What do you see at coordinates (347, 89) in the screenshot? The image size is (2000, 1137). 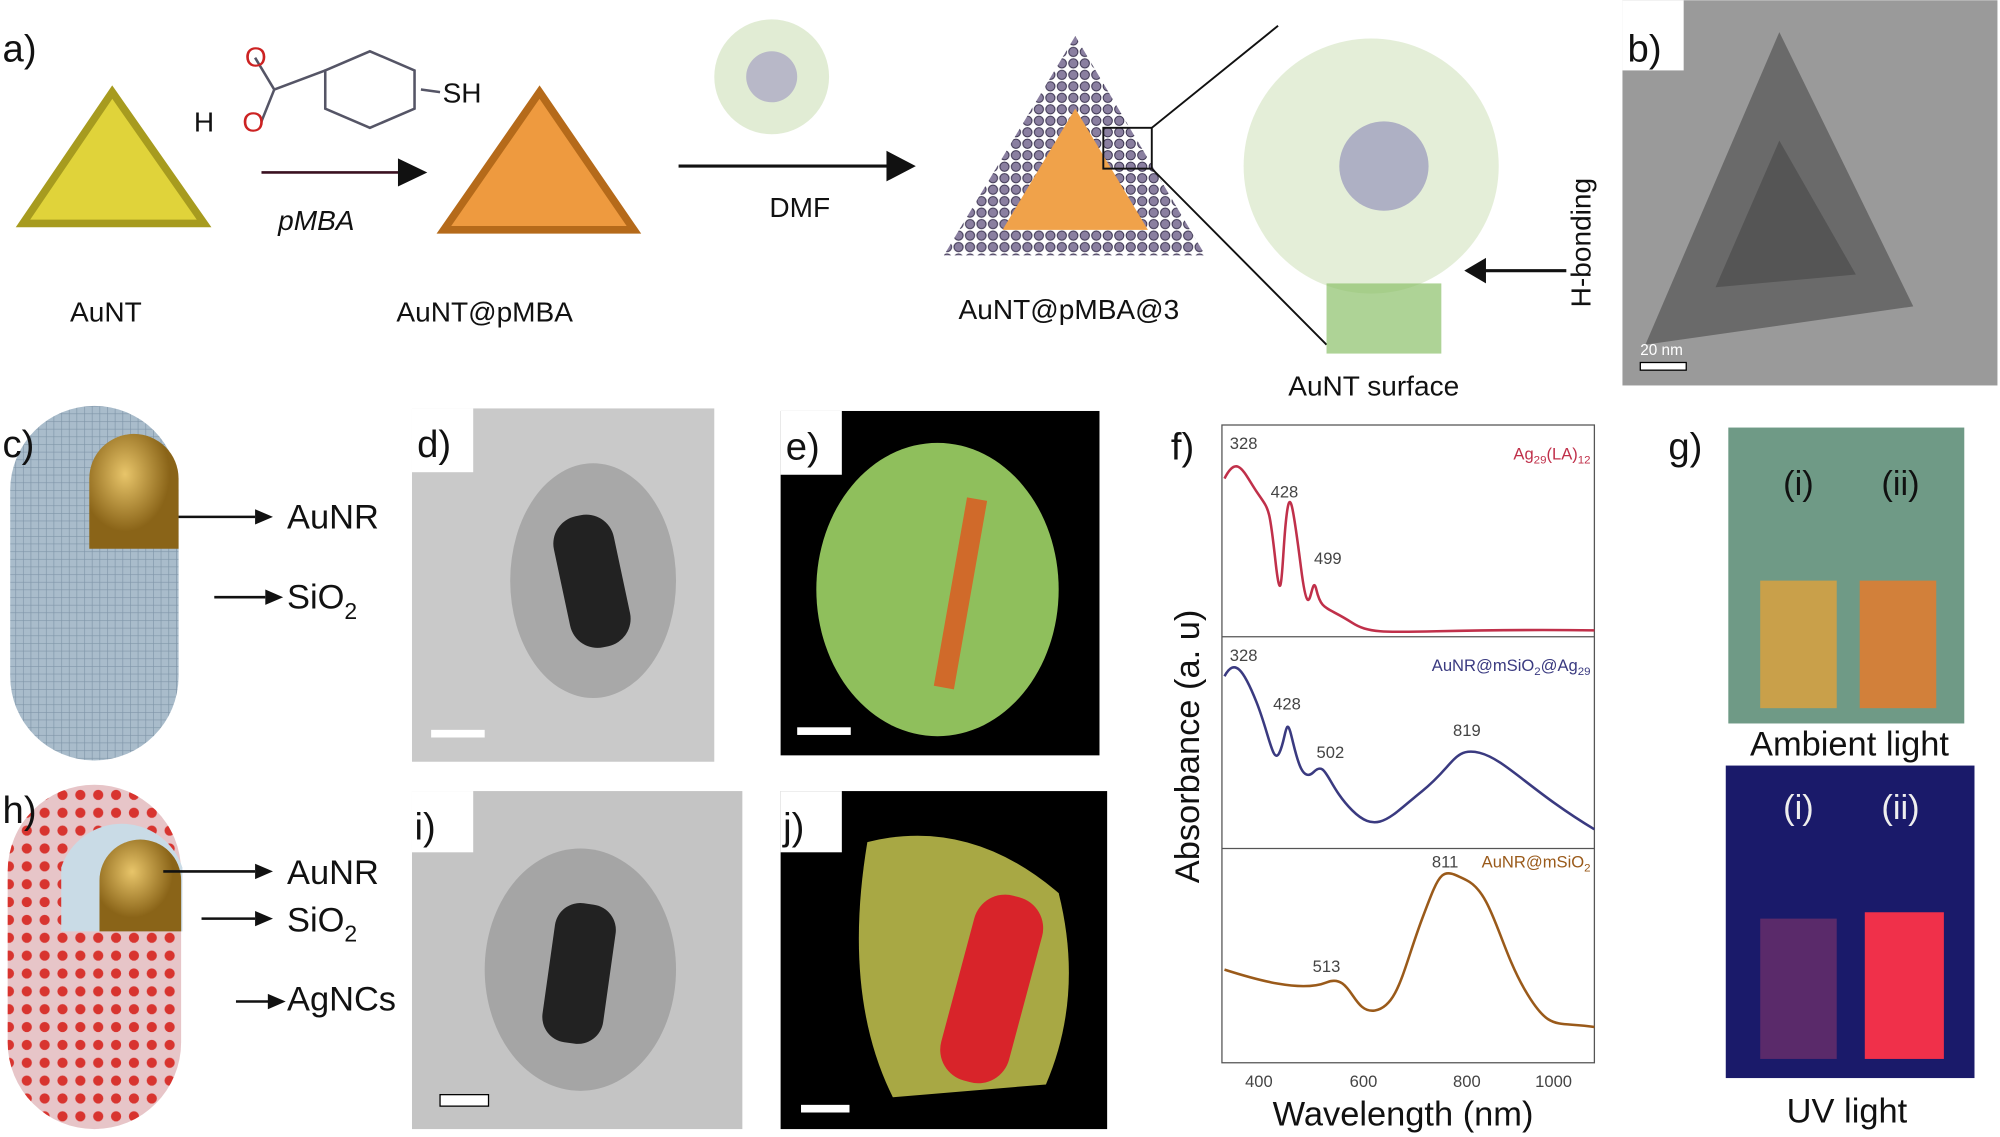 I see `molecule` at bounding box center [347, 89].